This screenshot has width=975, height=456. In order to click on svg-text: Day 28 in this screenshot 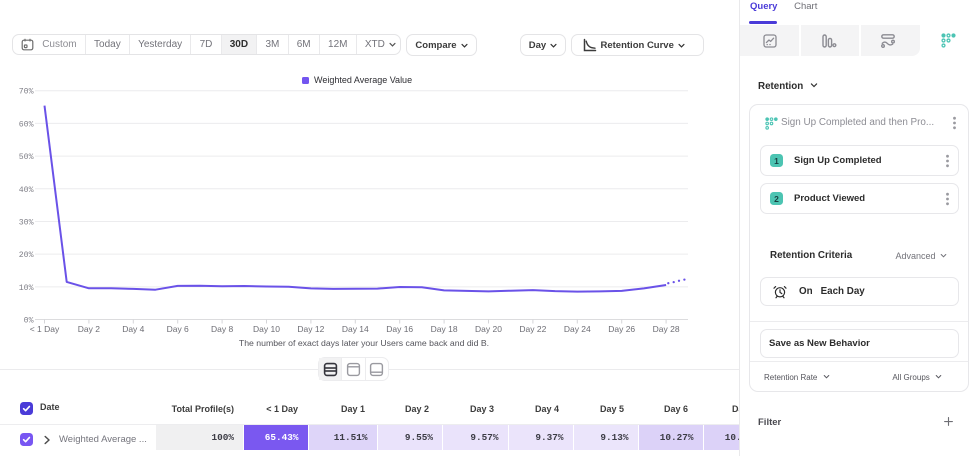, I will do `click(666, 329)`.